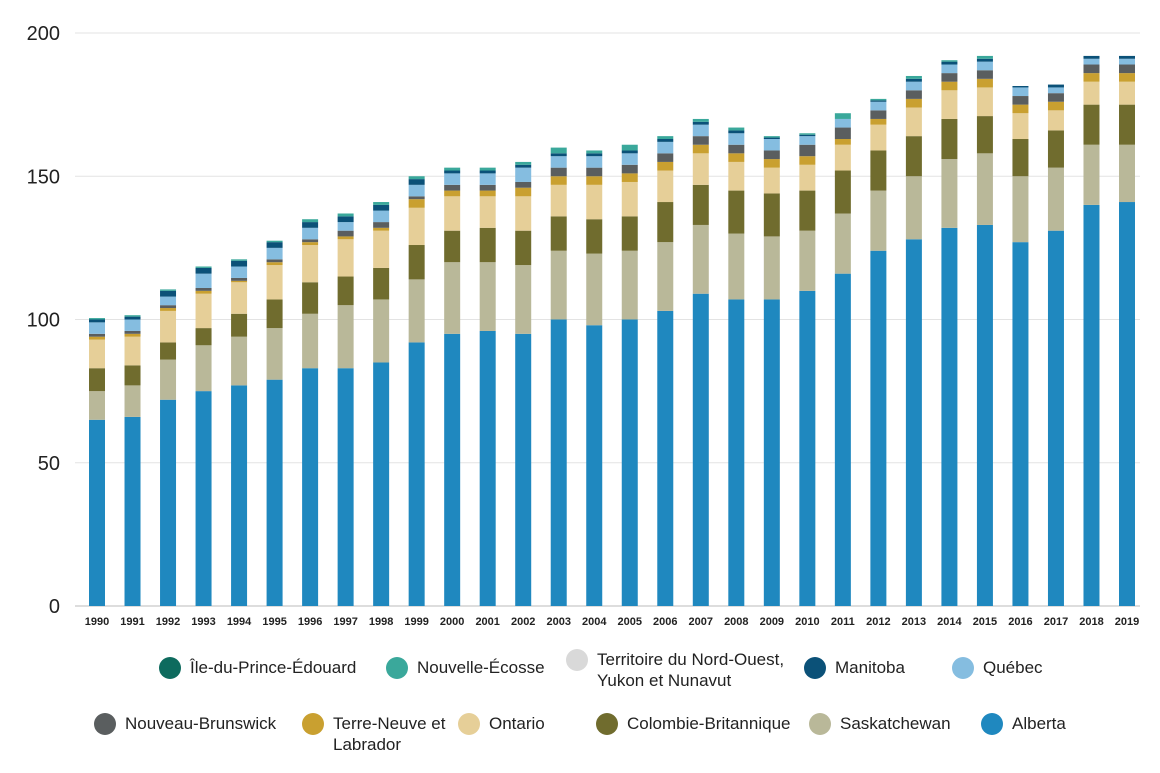 The image size is (1160, 773). Describe the element at coordinates (452, 622) in the screenshot. I see `x-tick-label: 2000` at that location.